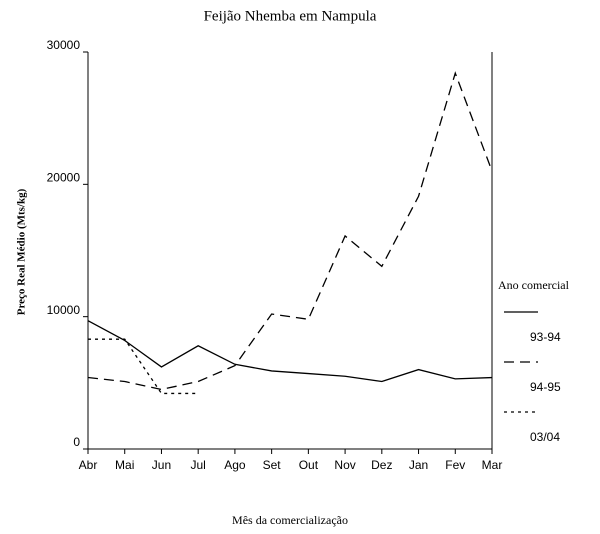 Image resolution: width=600 pixels, height=534 pixels. I want to click on legend-label: 93-94, so click(545, 337).